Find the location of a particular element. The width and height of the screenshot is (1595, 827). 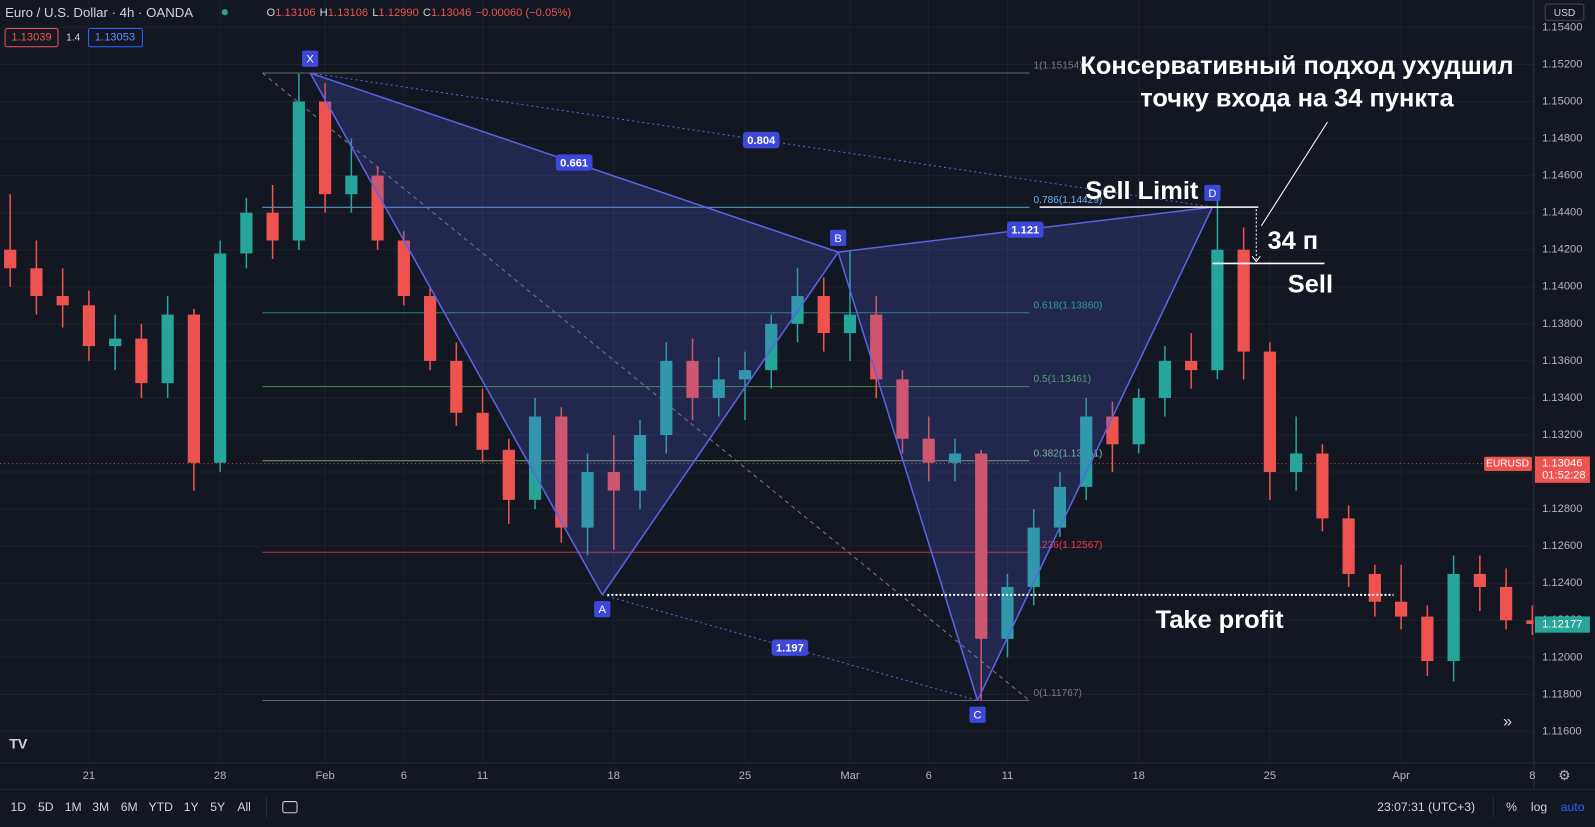

y-tick-label: 1.12400 is located at coordinates (1562, 583).